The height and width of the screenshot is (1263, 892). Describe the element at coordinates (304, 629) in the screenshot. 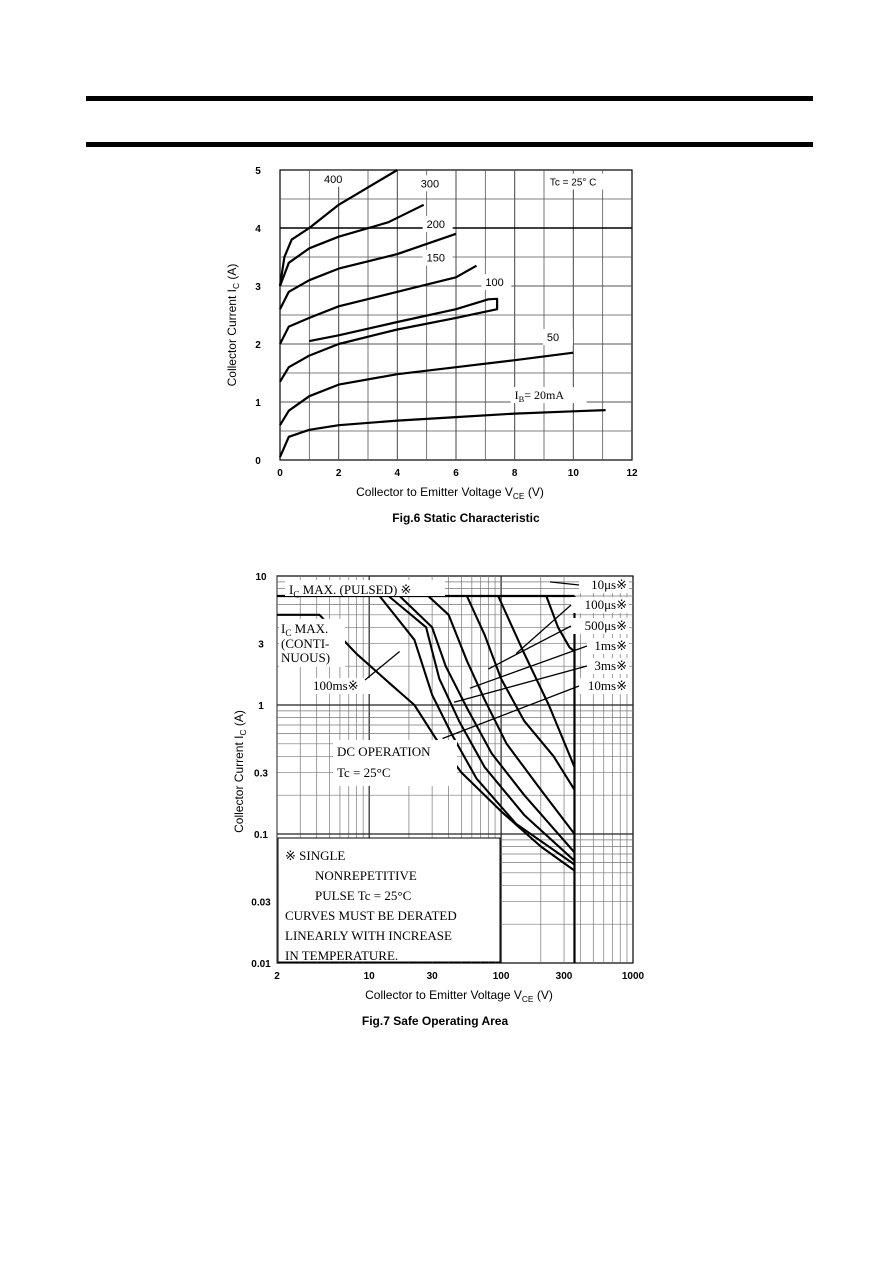

I see `fig7-ic-max-continuous-label: IC MAX.` at that location.